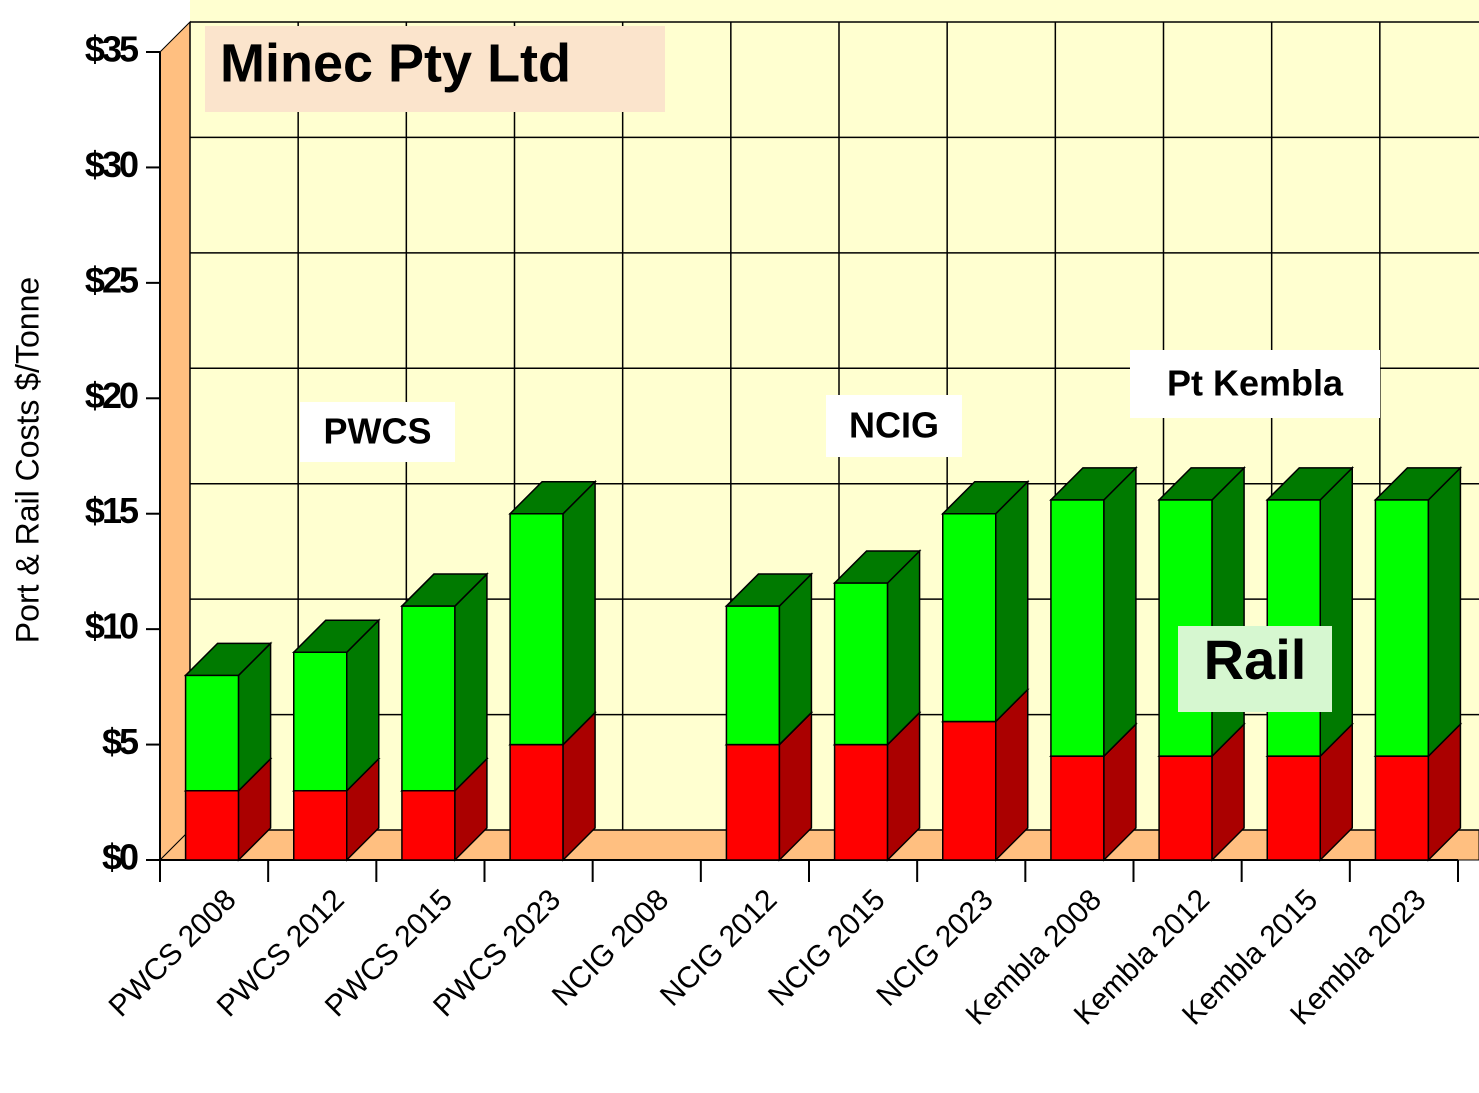 The image size is (1479, 1093). What do you see at coordinates (111, 626) in the screenshot?
I see `y-tick-label: $10` at bounding box center [111, 626].